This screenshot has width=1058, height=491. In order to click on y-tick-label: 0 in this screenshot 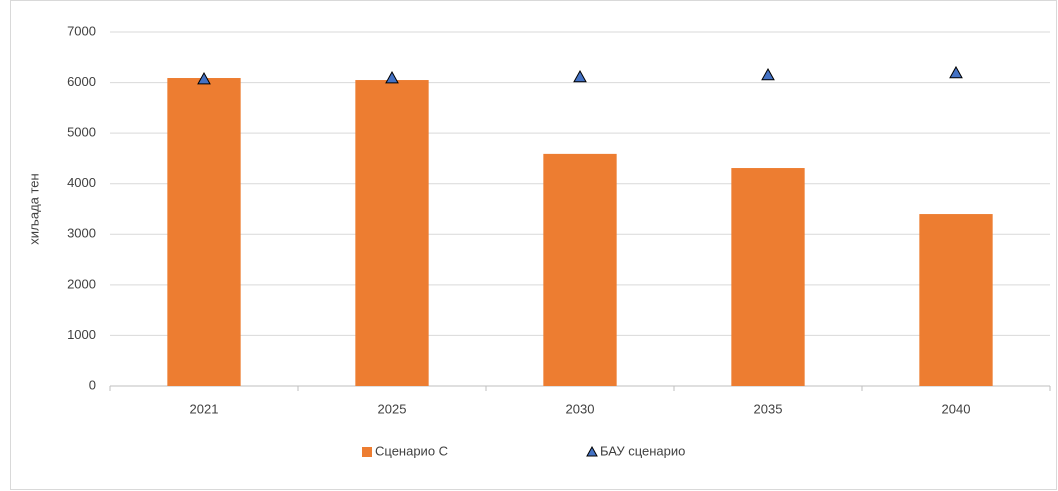, I will do `click(92, 384)`.